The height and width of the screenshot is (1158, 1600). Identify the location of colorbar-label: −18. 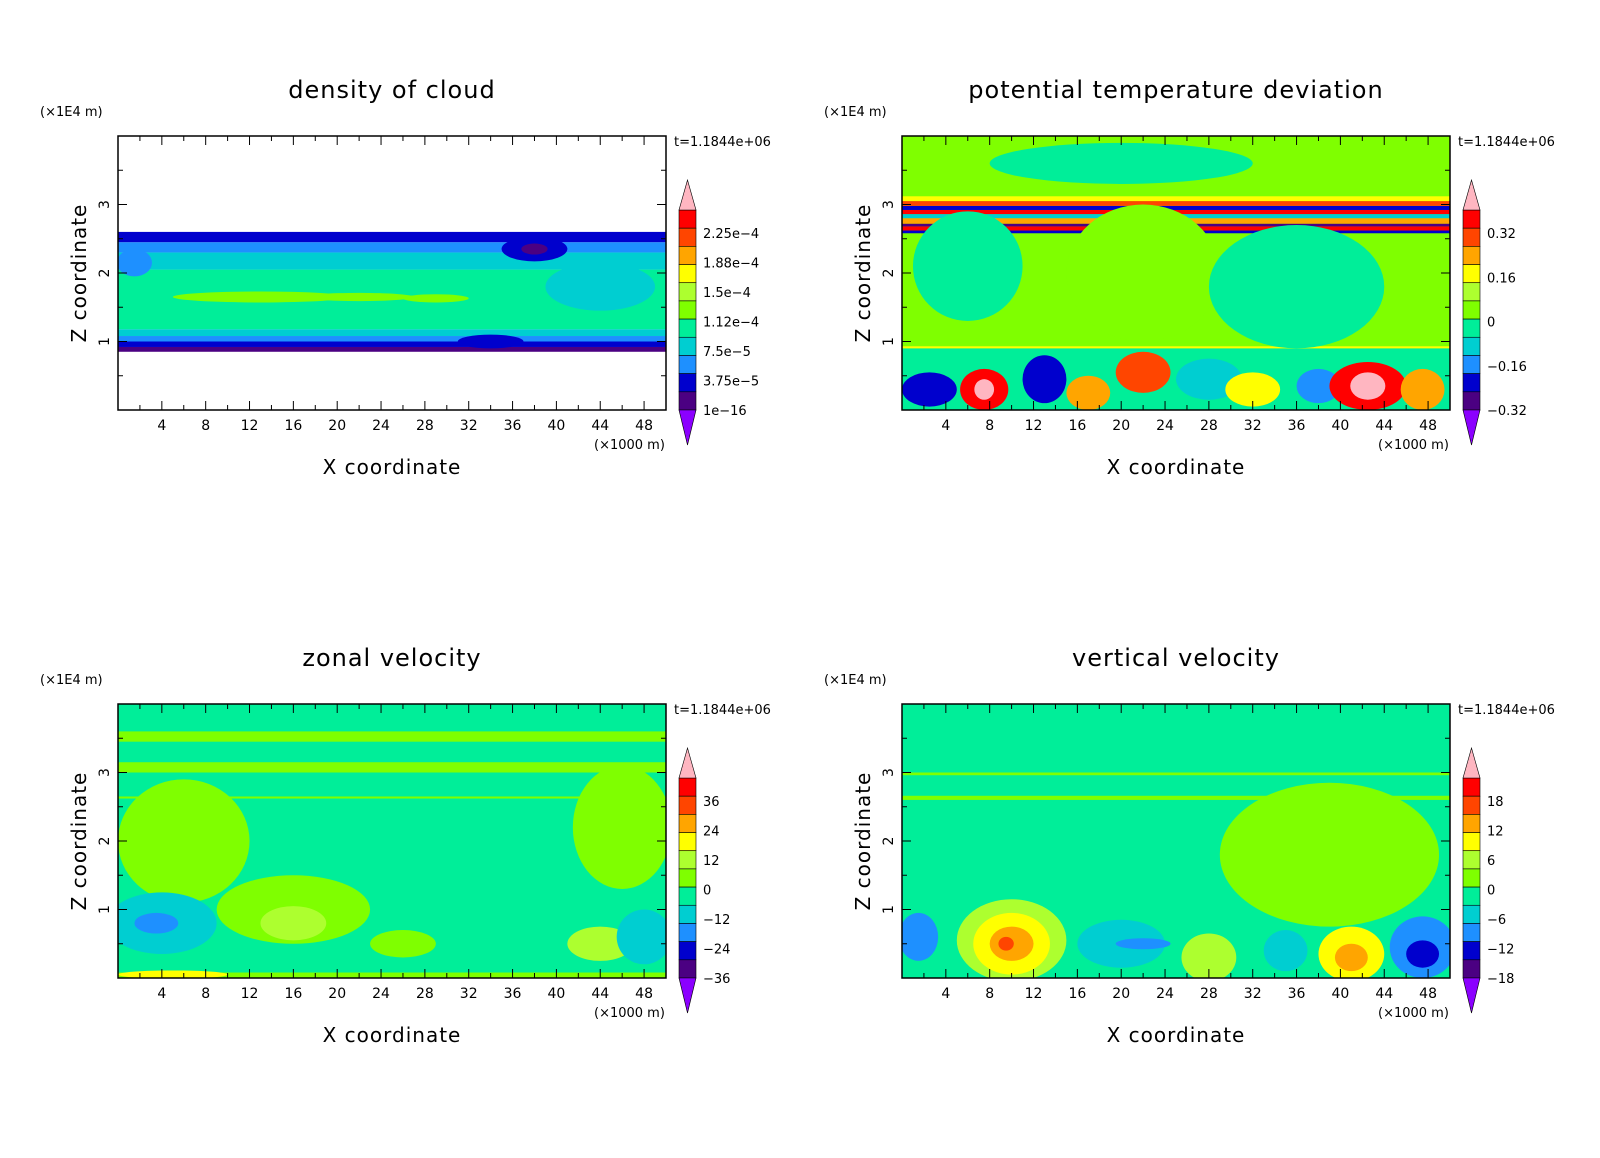
(1500, 979).